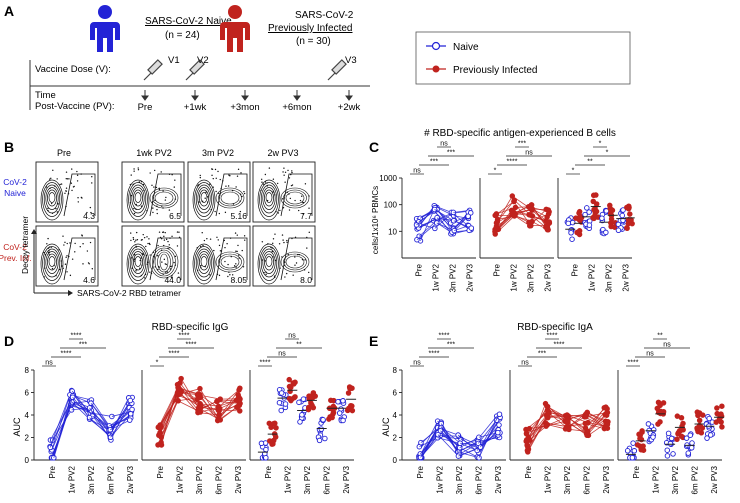 This screenshot has height=503, width=740. What do you see at coordinates (523, 58) in the screenshot?
I see `legend: Naive Previously Infected` at bounding box center [523, 58].